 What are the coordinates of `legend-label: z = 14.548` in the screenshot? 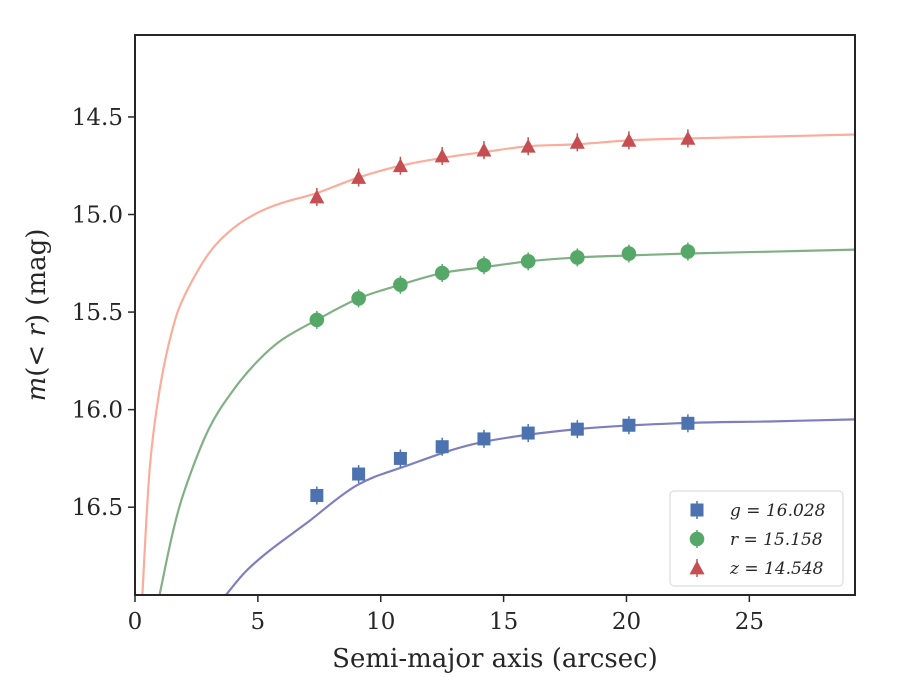 It's located at (776, 569).